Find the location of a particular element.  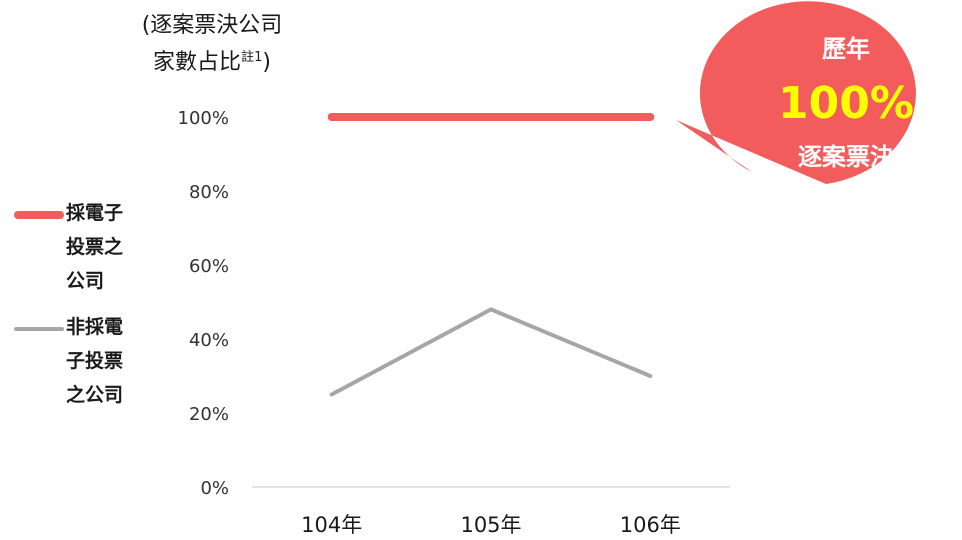

legend-label-non-electronic: 非採電 子投票 之公司 is located at coordinates (111, 361).